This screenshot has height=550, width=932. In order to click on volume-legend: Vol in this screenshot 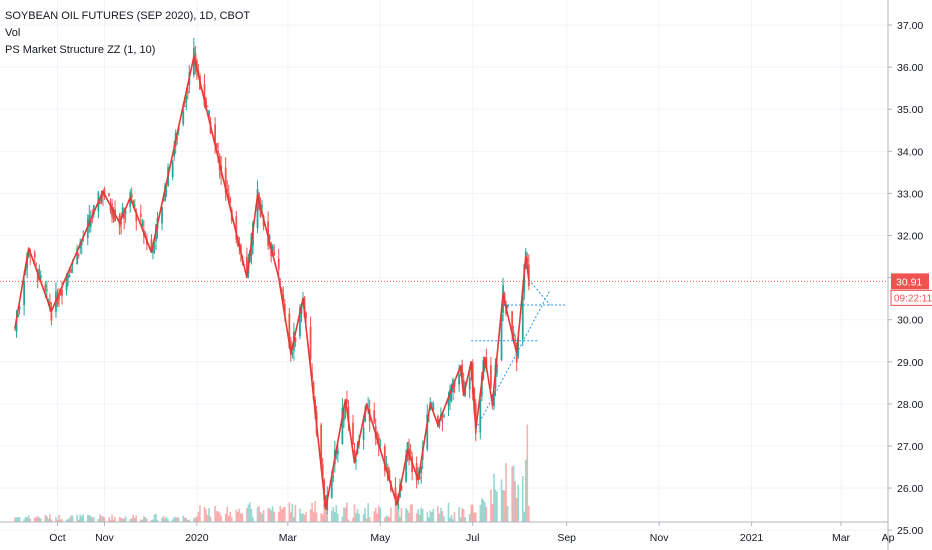, I will do `click(13, 33)`.